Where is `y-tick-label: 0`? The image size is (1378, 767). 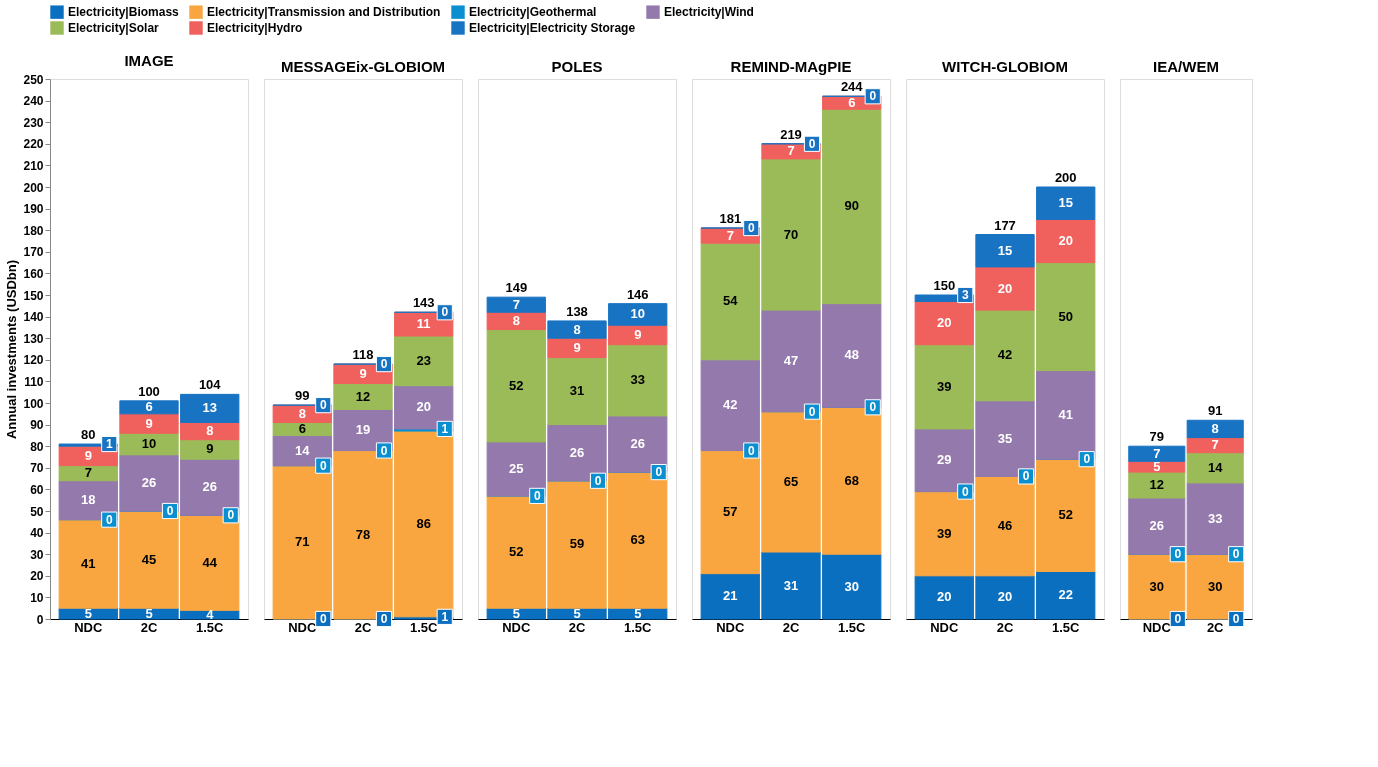 y-tick-label: 0 is located at coordinates (40, 619).